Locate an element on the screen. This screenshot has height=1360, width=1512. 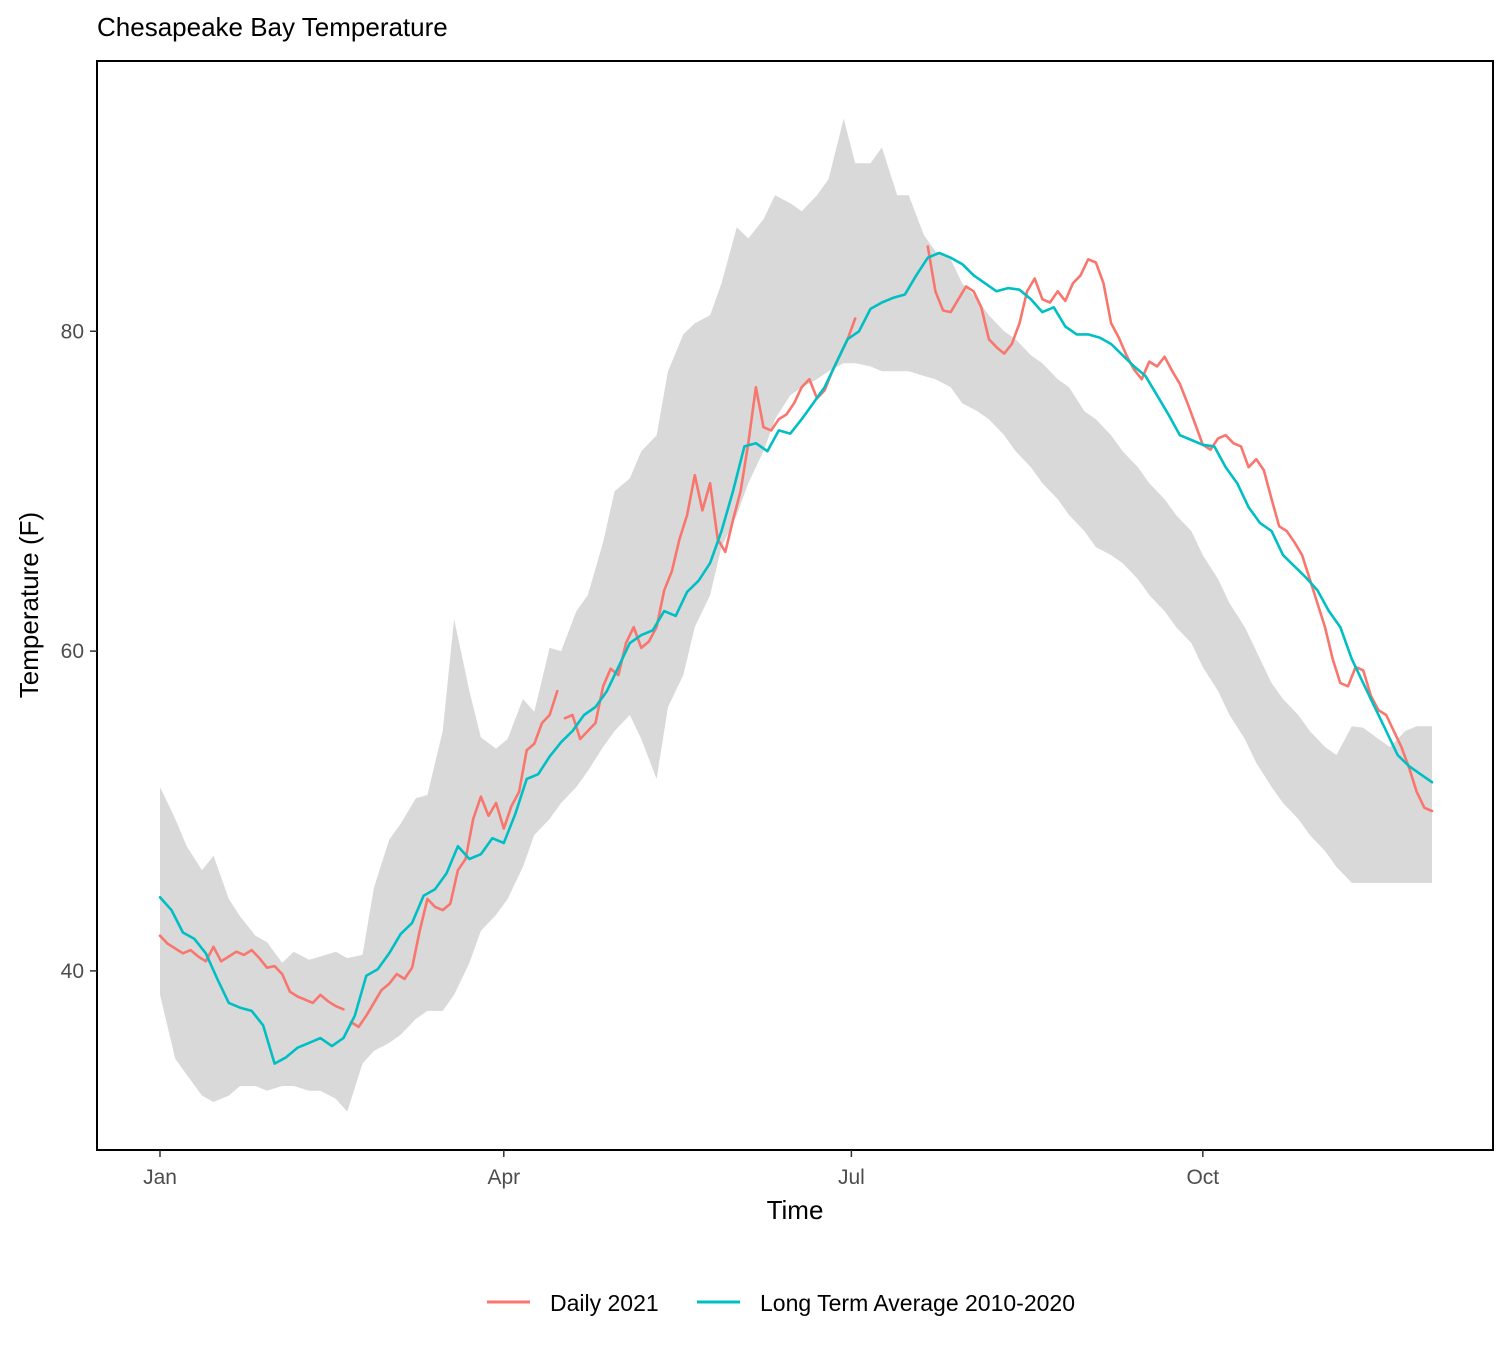
y-axis: 40 60 80 is located at coordinates (79, 651).